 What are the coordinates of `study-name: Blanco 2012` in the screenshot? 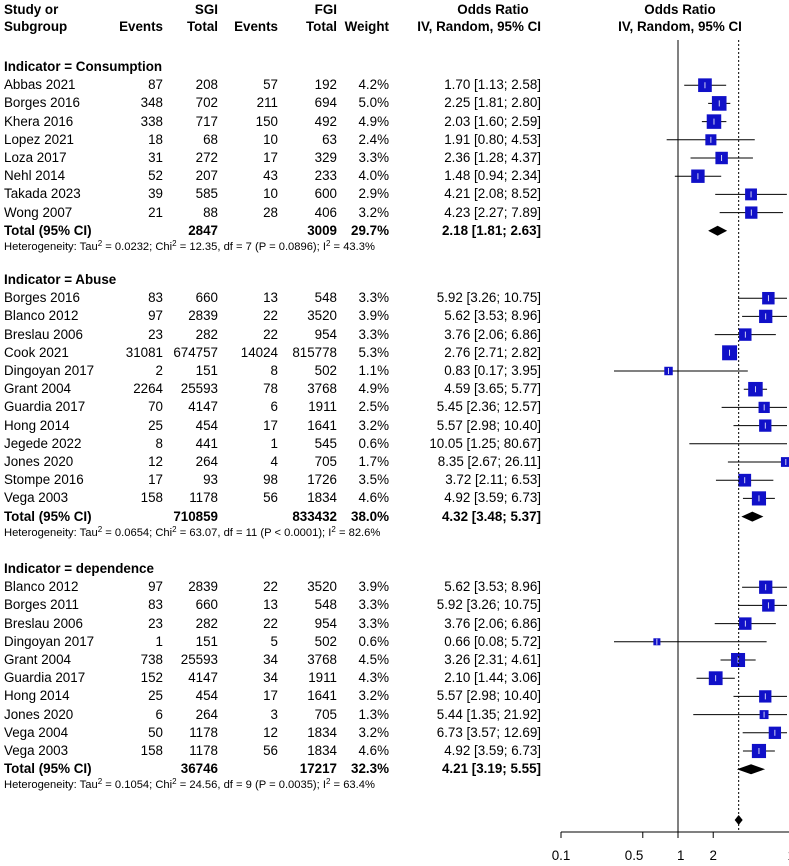 It's located at (41, 587).